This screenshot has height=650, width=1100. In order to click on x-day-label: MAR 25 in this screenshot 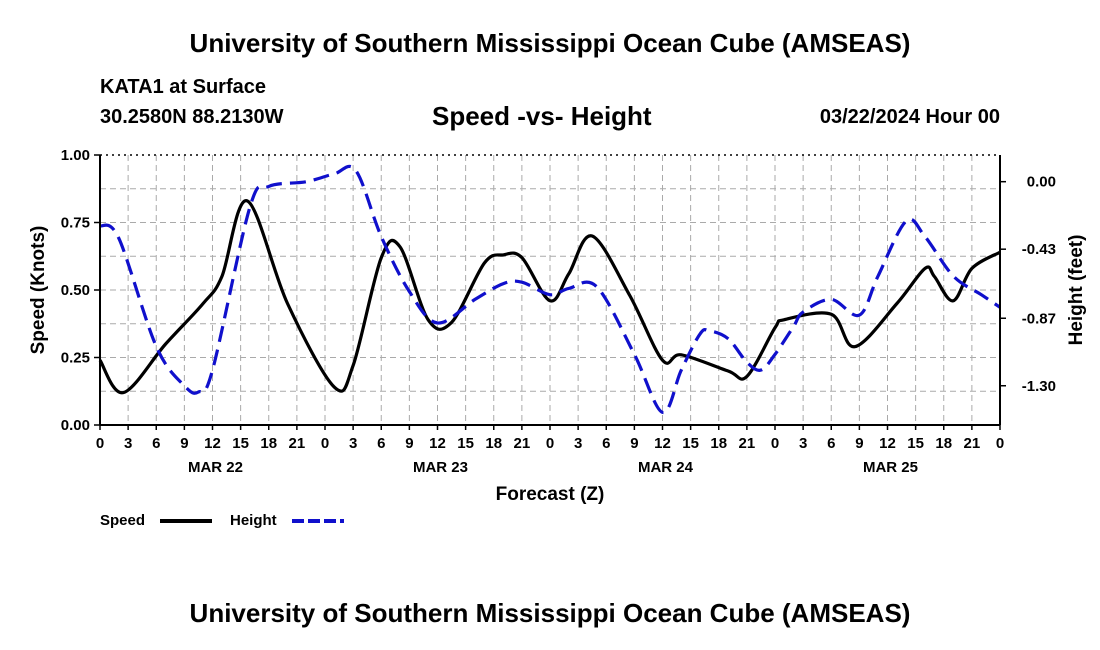, I will do `click(890, 467)`.